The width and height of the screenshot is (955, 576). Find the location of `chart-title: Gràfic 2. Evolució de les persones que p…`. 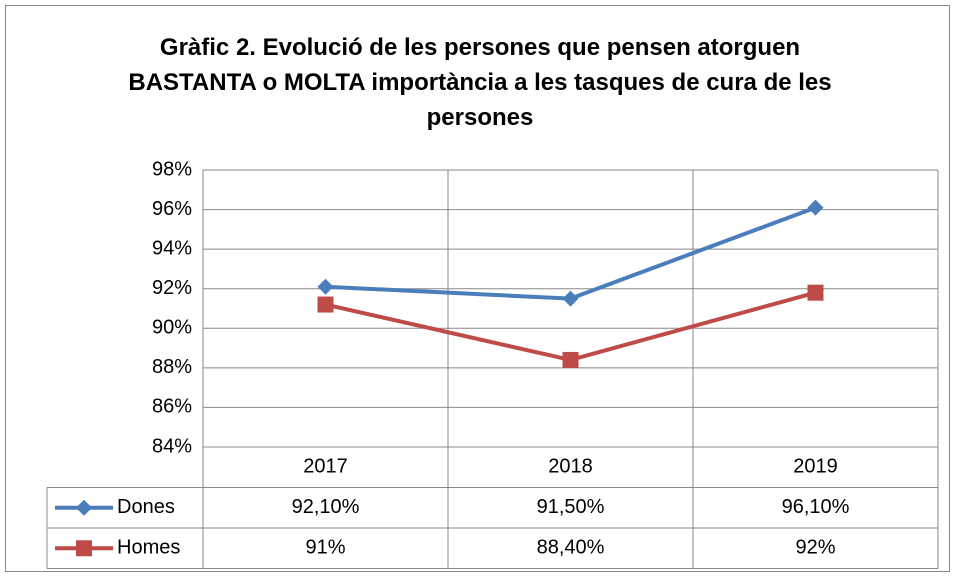

chart-title: Gràfic 2. Evolució de les persones que p… is located at coordinates (480, 82).